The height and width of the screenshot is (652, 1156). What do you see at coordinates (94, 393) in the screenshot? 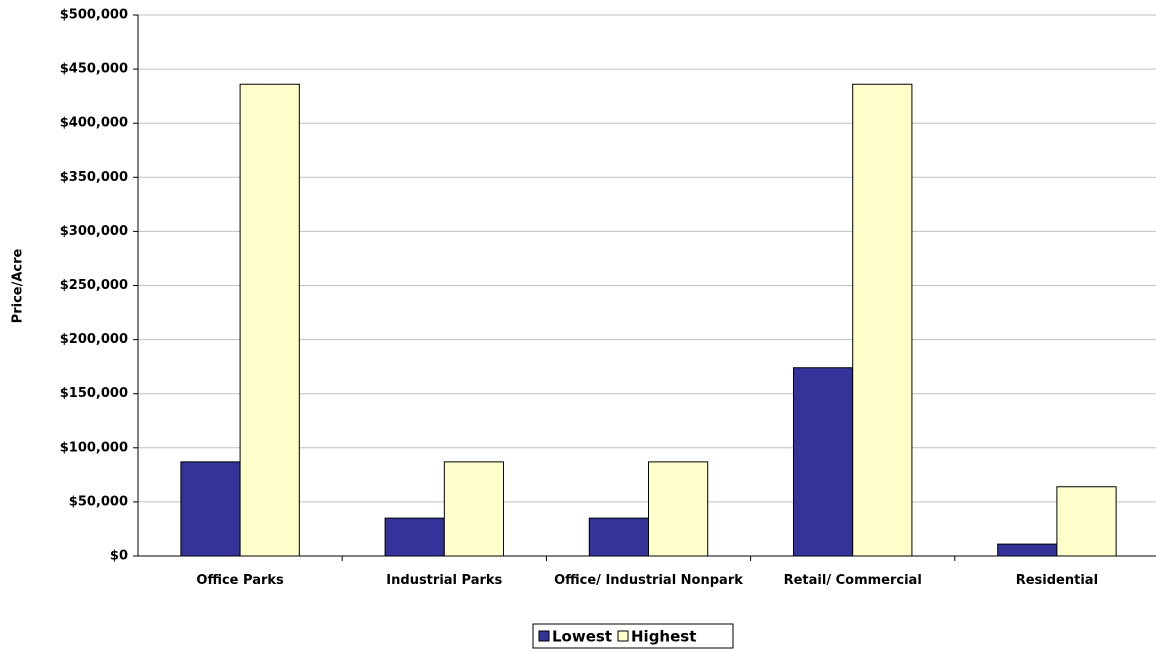
I see `y-tick-label: $150,000` at bounding box center [94, 393].